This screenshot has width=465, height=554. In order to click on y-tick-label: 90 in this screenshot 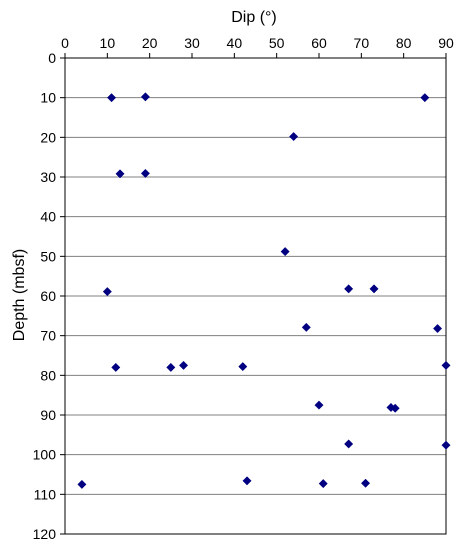, I will do `click(48, 415)`.